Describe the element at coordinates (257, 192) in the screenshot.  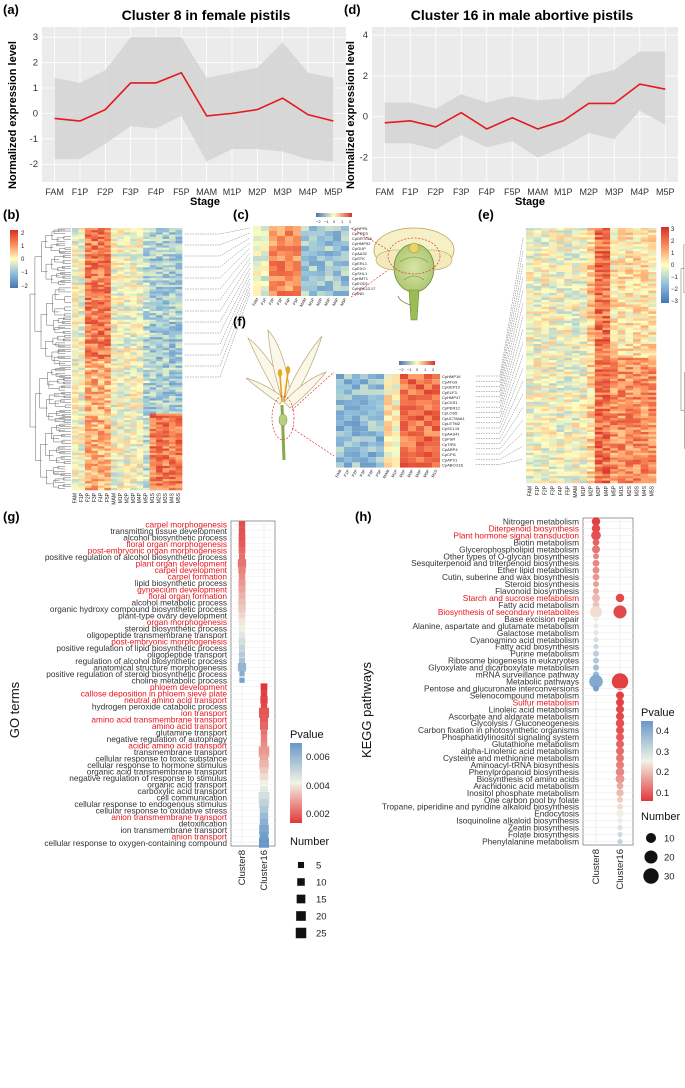
I see `a-xtick: M2P` at that location.